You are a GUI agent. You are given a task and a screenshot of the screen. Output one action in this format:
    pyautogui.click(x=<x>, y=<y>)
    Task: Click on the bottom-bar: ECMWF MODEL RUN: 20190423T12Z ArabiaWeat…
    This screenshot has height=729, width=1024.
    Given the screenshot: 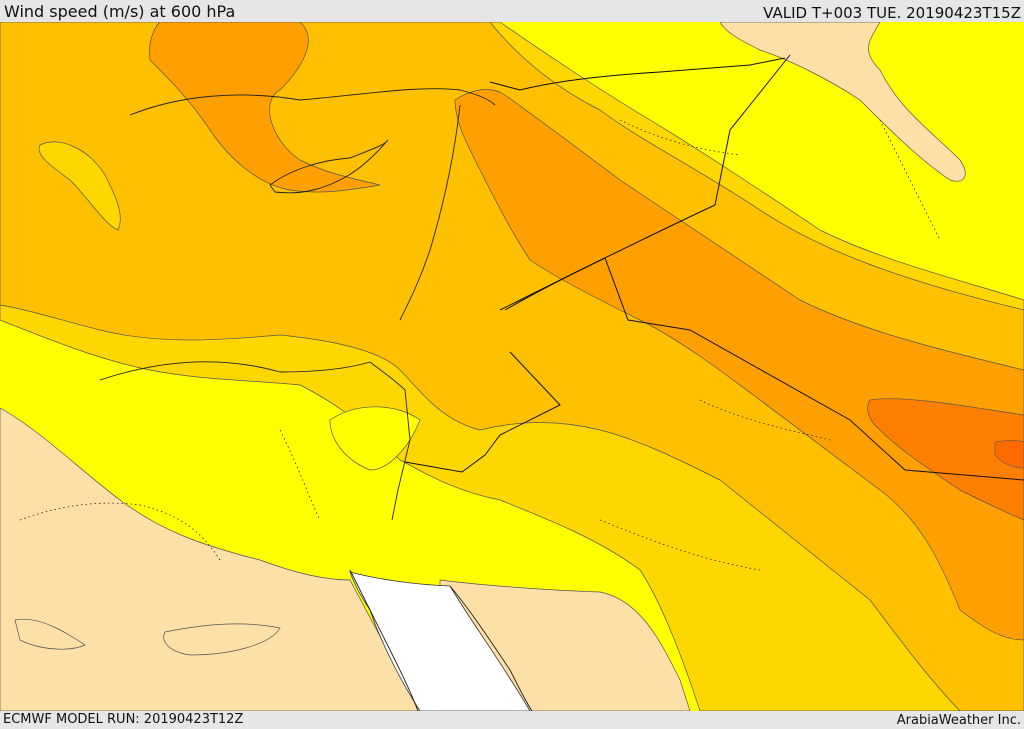 What is the action you would take?
    pyautogui.click(x=512, y=720)
    